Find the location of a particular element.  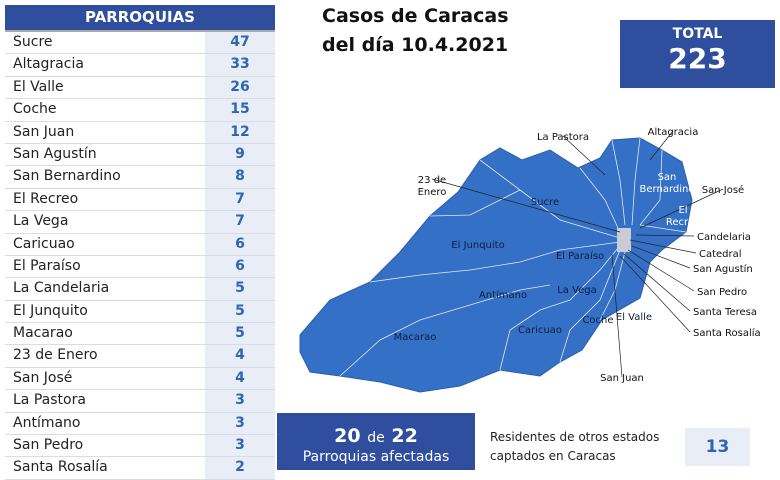

map-label: El Junquito is located at coordinates (477, 245).